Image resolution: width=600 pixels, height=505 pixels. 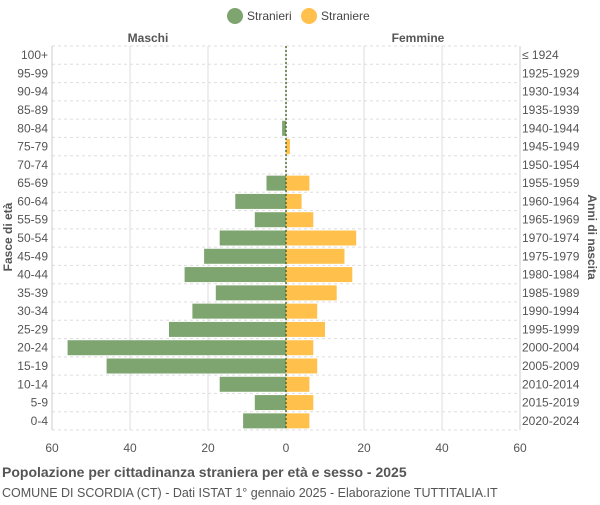 What do you see at coordinates (32, 348) in the screenshot?
I see `age-label: 20-24` at bounding box center [32, 348].